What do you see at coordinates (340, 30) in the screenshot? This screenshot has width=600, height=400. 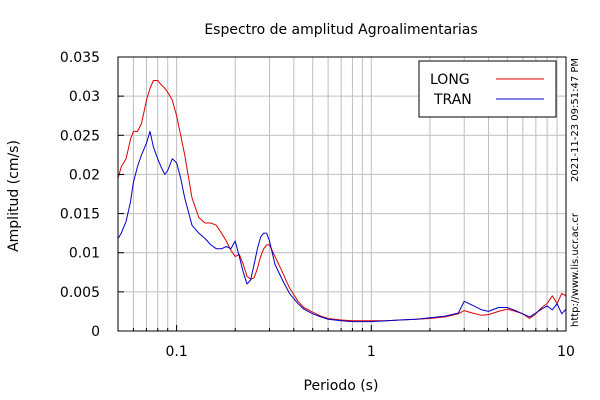 I see `chart-title: Espectro de amplitud Agroalimentarias` at bounding box center [340, 30].